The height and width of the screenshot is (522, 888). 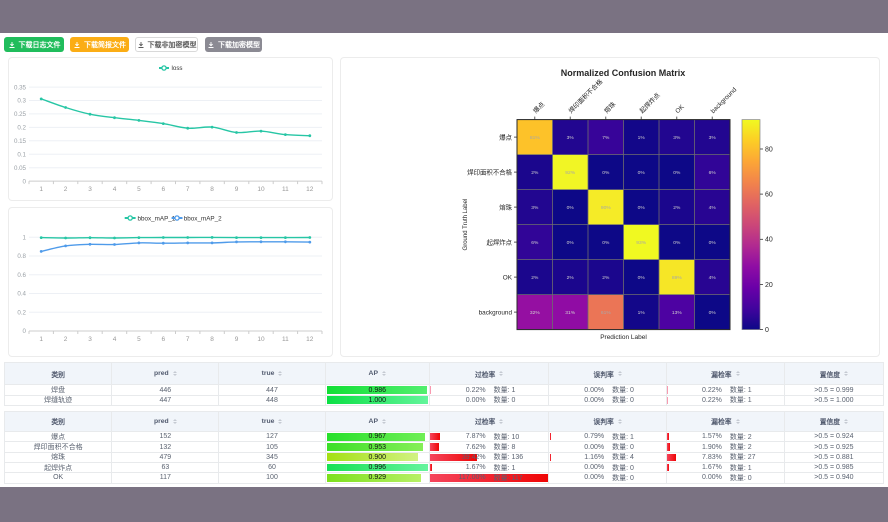 I want to click on svg-text: 7%, so click(x=606, y=138).